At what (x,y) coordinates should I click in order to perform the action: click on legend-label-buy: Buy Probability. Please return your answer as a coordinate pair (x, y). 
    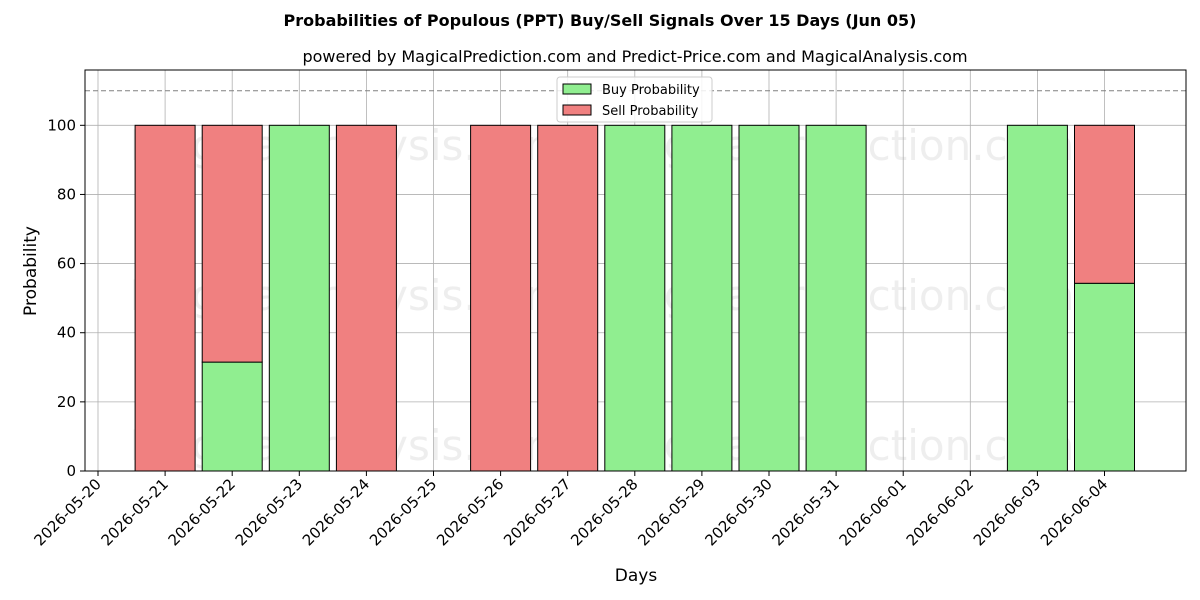
    Looking at the image, I should click on (651, 90).